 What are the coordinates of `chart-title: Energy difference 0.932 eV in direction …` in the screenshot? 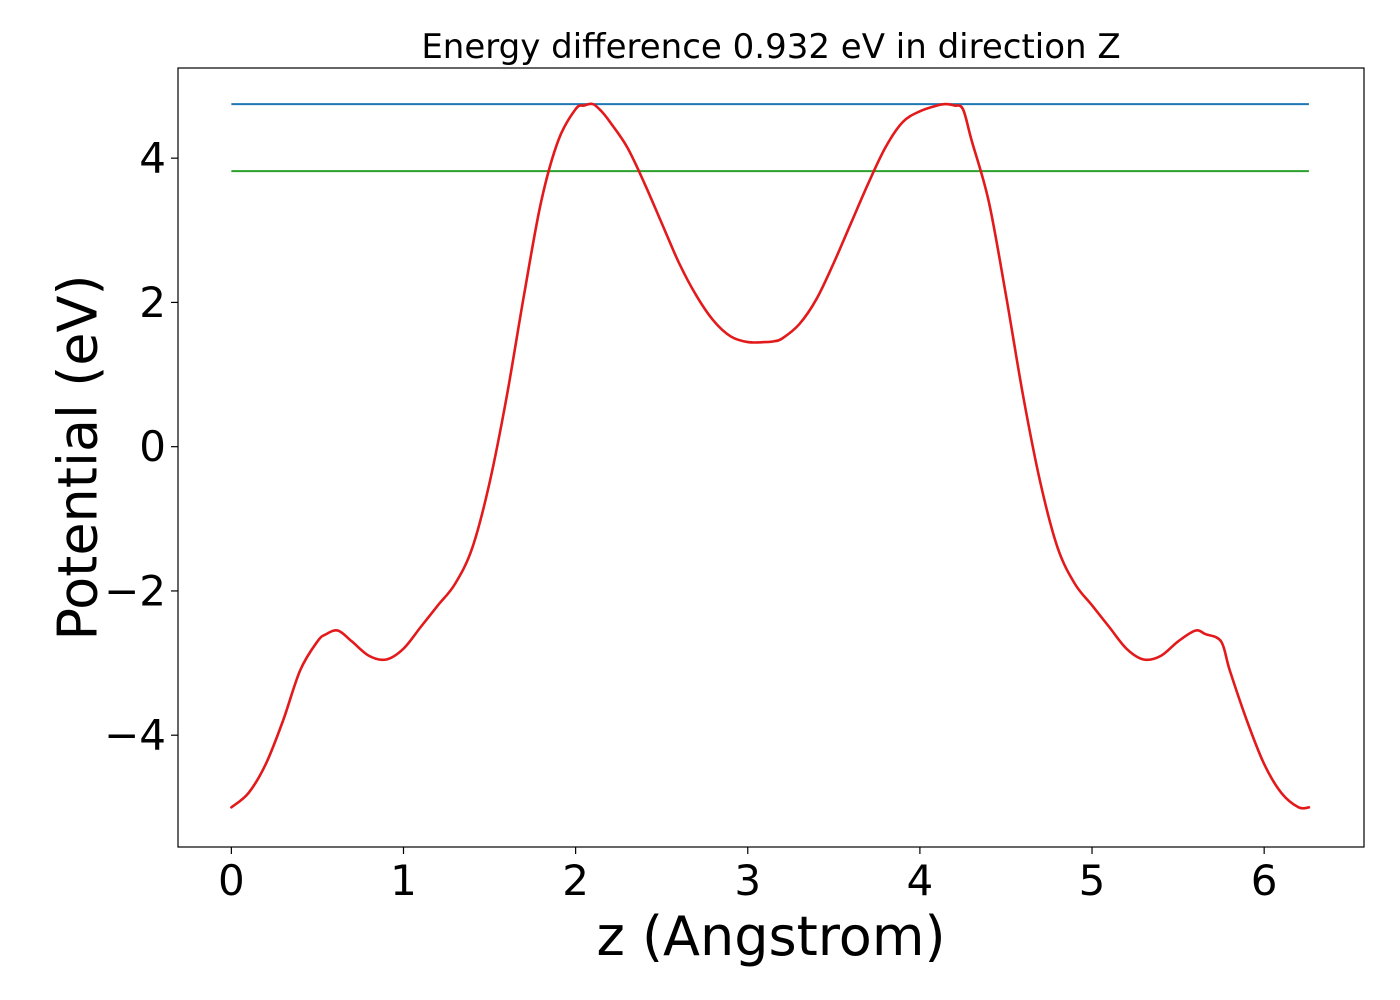 It's located at (770, 47).